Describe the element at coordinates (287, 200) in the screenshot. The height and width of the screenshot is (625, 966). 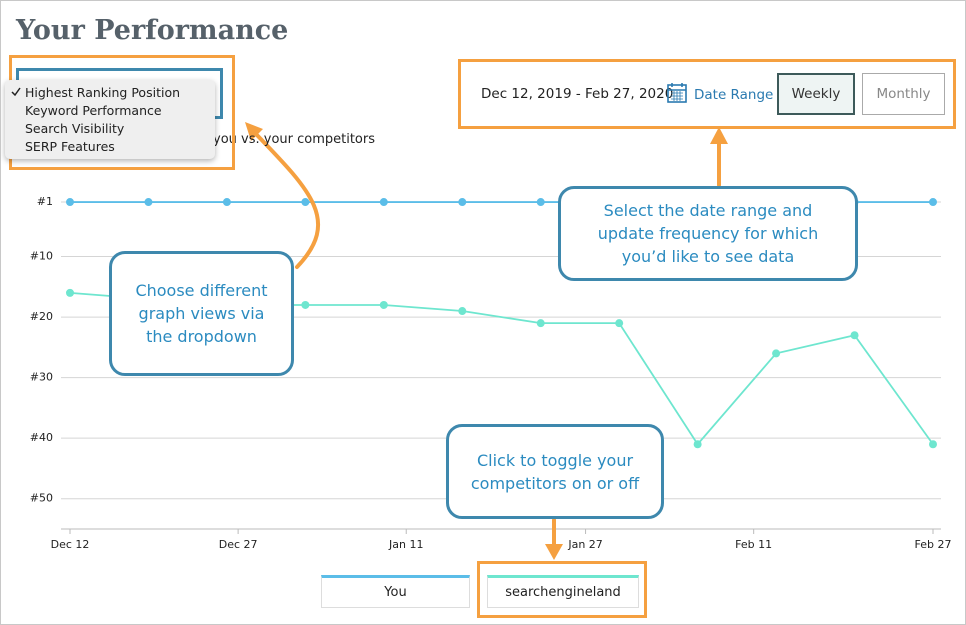
I see `arrow` at that location.